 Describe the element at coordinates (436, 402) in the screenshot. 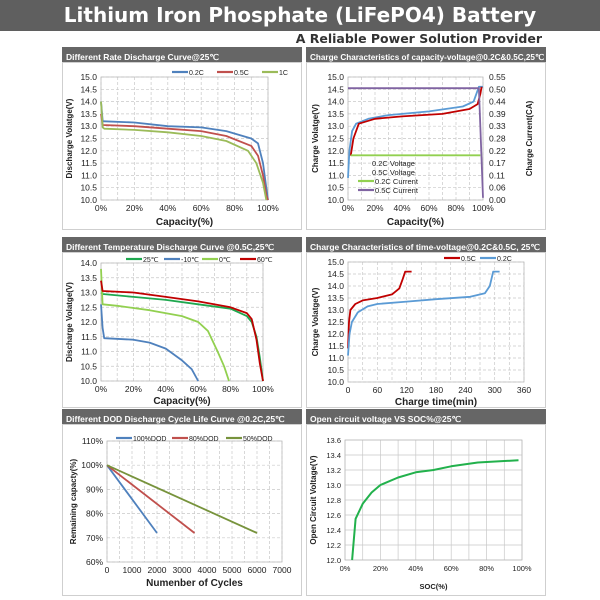

I see `x-axis-label: Charge time(min)` at that location.